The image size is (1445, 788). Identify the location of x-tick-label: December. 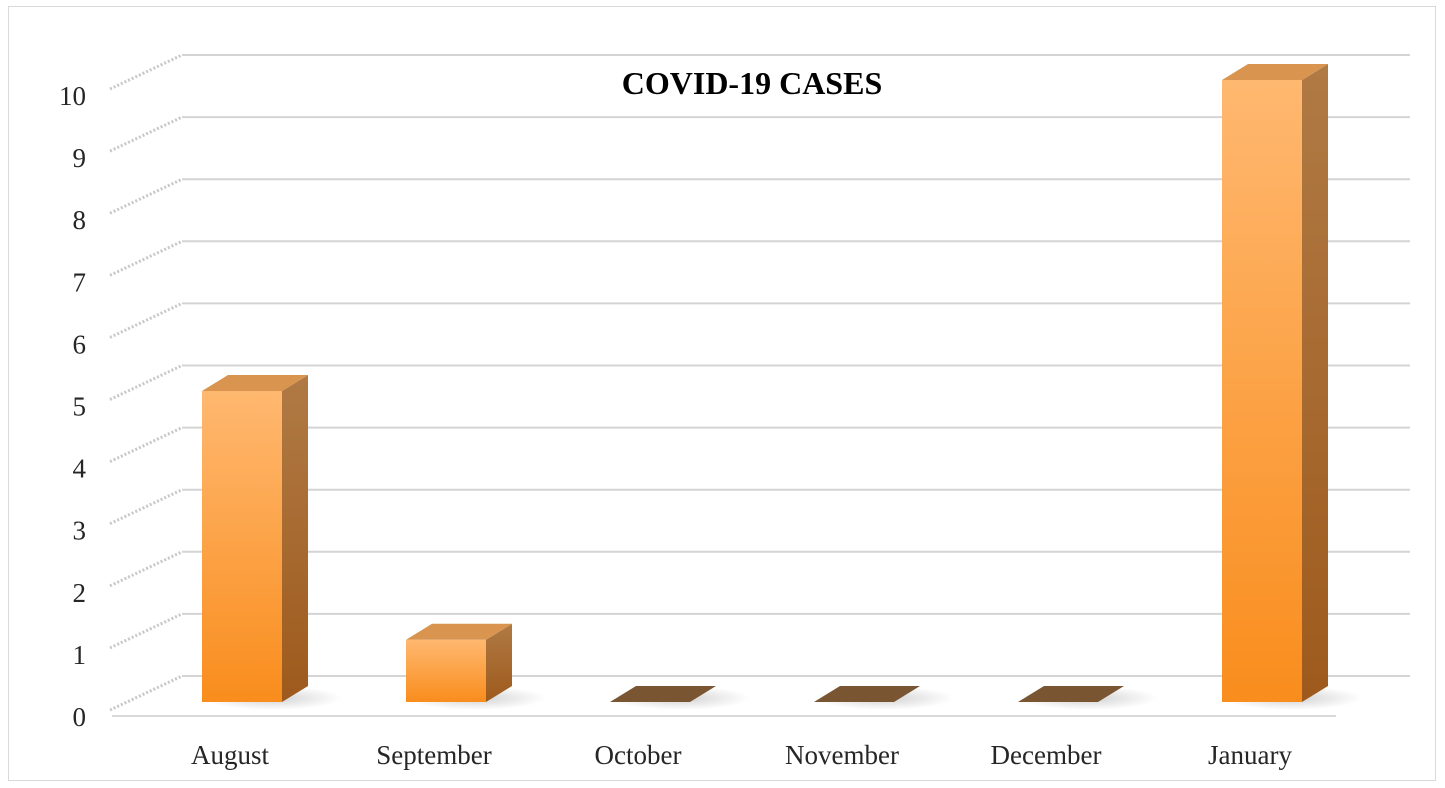
(1046, 755).